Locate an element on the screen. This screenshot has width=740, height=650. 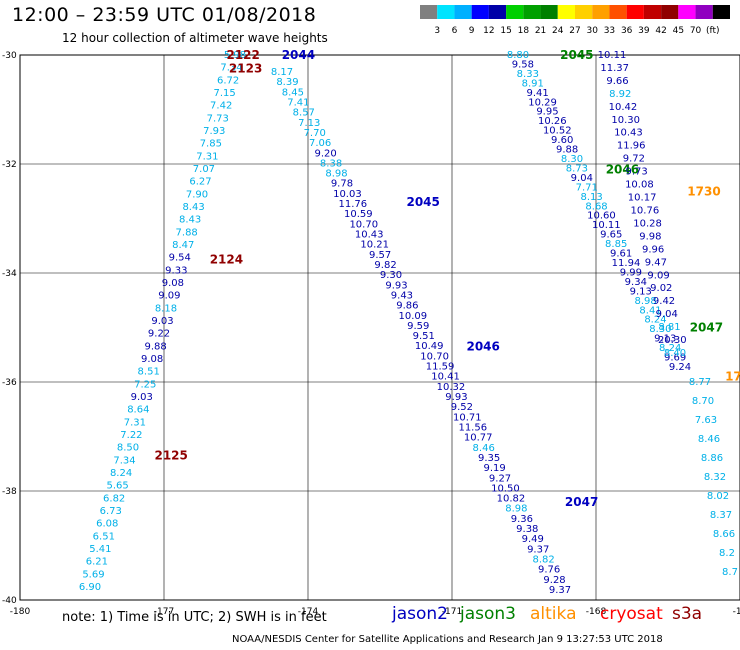
wave-height-label: 8.2 is located at coordinates (727, 553).